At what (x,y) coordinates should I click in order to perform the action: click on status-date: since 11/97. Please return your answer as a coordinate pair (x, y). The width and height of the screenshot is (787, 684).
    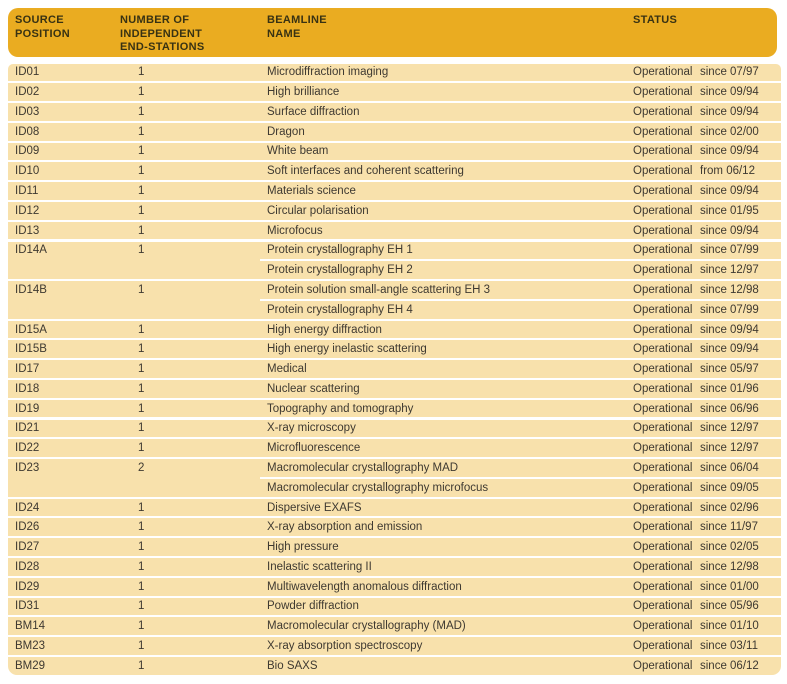
    Looking at the image, I should click on (729, 527).